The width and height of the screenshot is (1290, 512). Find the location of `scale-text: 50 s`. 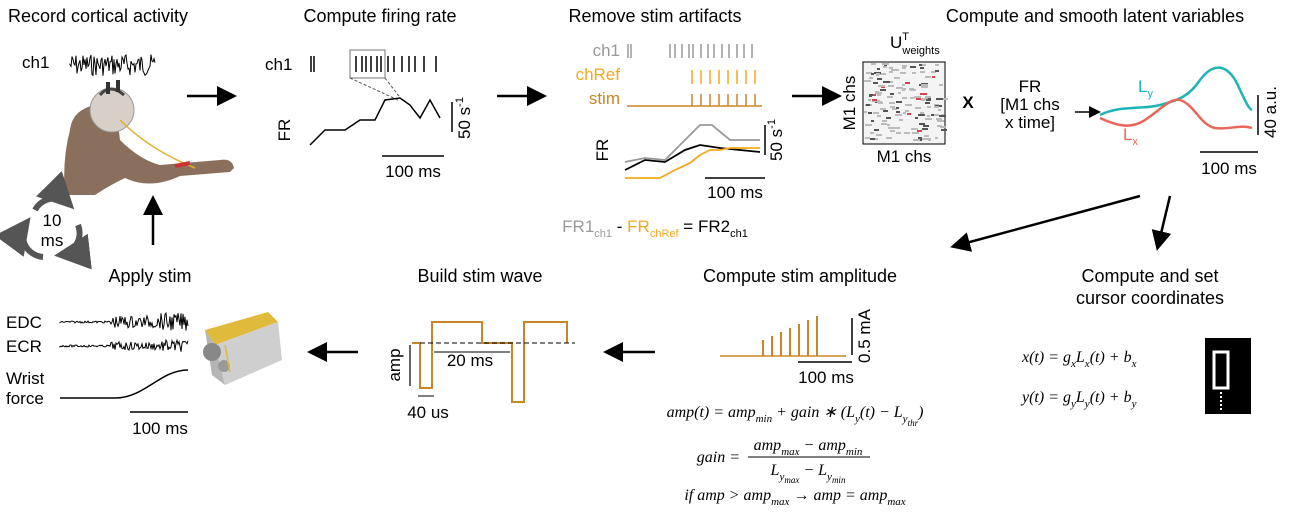

scale-text: 50 s is located at coordinates (776, 145).